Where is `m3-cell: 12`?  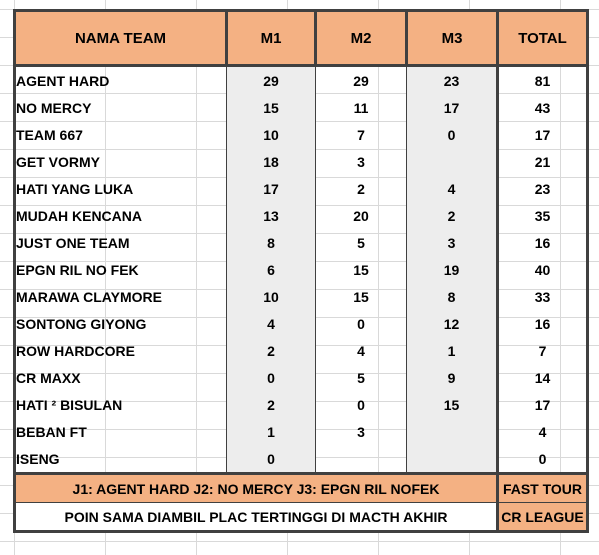
m3-cell: 12 is located at coordinates (452, 323).